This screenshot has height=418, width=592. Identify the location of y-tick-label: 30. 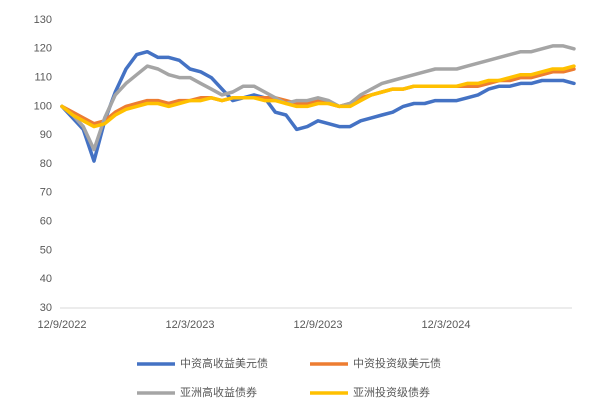
(46, 308).